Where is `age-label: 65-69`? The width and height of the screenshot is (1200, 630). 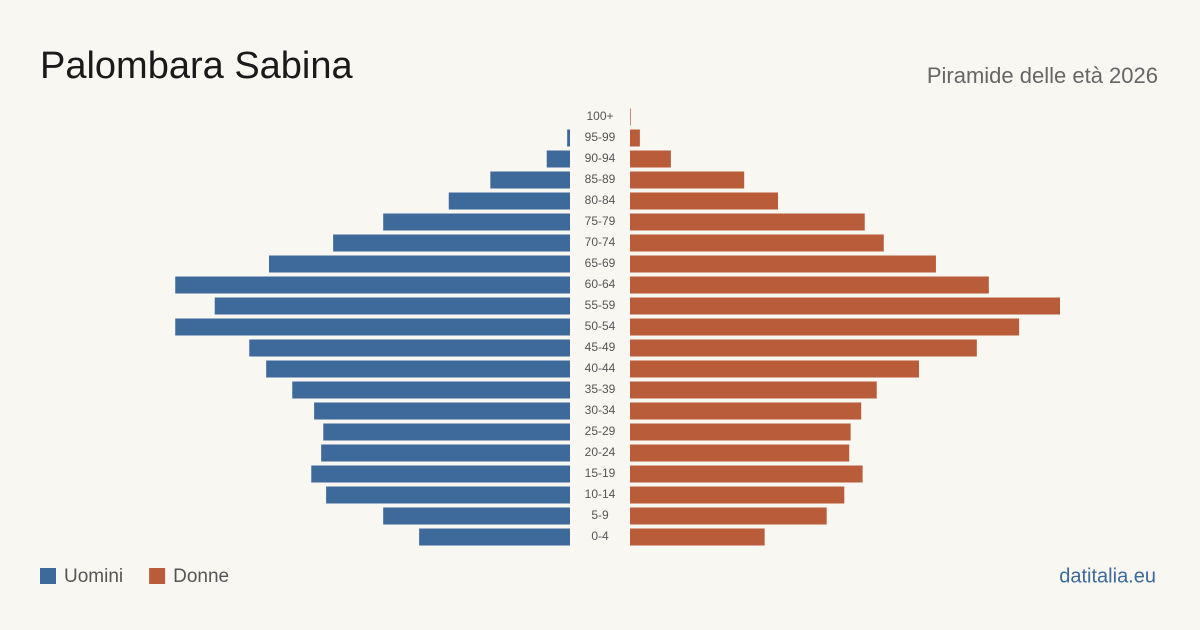 age-label: 65-69 is located at coordinates (600, 263).